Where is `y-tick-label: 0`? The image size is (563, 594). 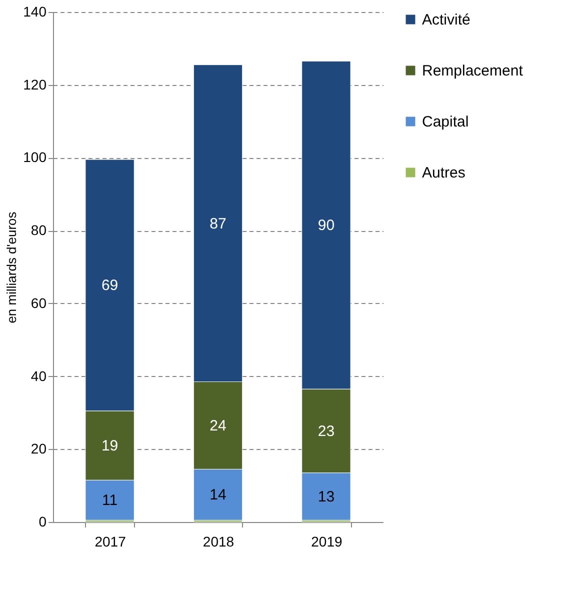
y-tick-label: 0 is located at coordinates (42, 522).